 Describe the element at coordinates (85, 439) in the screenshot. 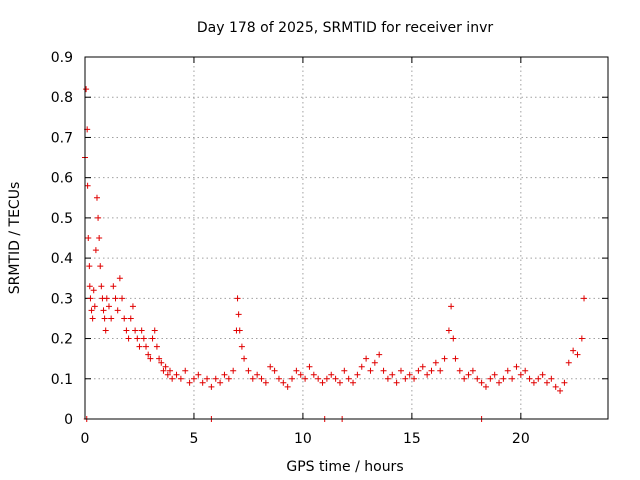

I see `x-tick-label: 0` at that location.